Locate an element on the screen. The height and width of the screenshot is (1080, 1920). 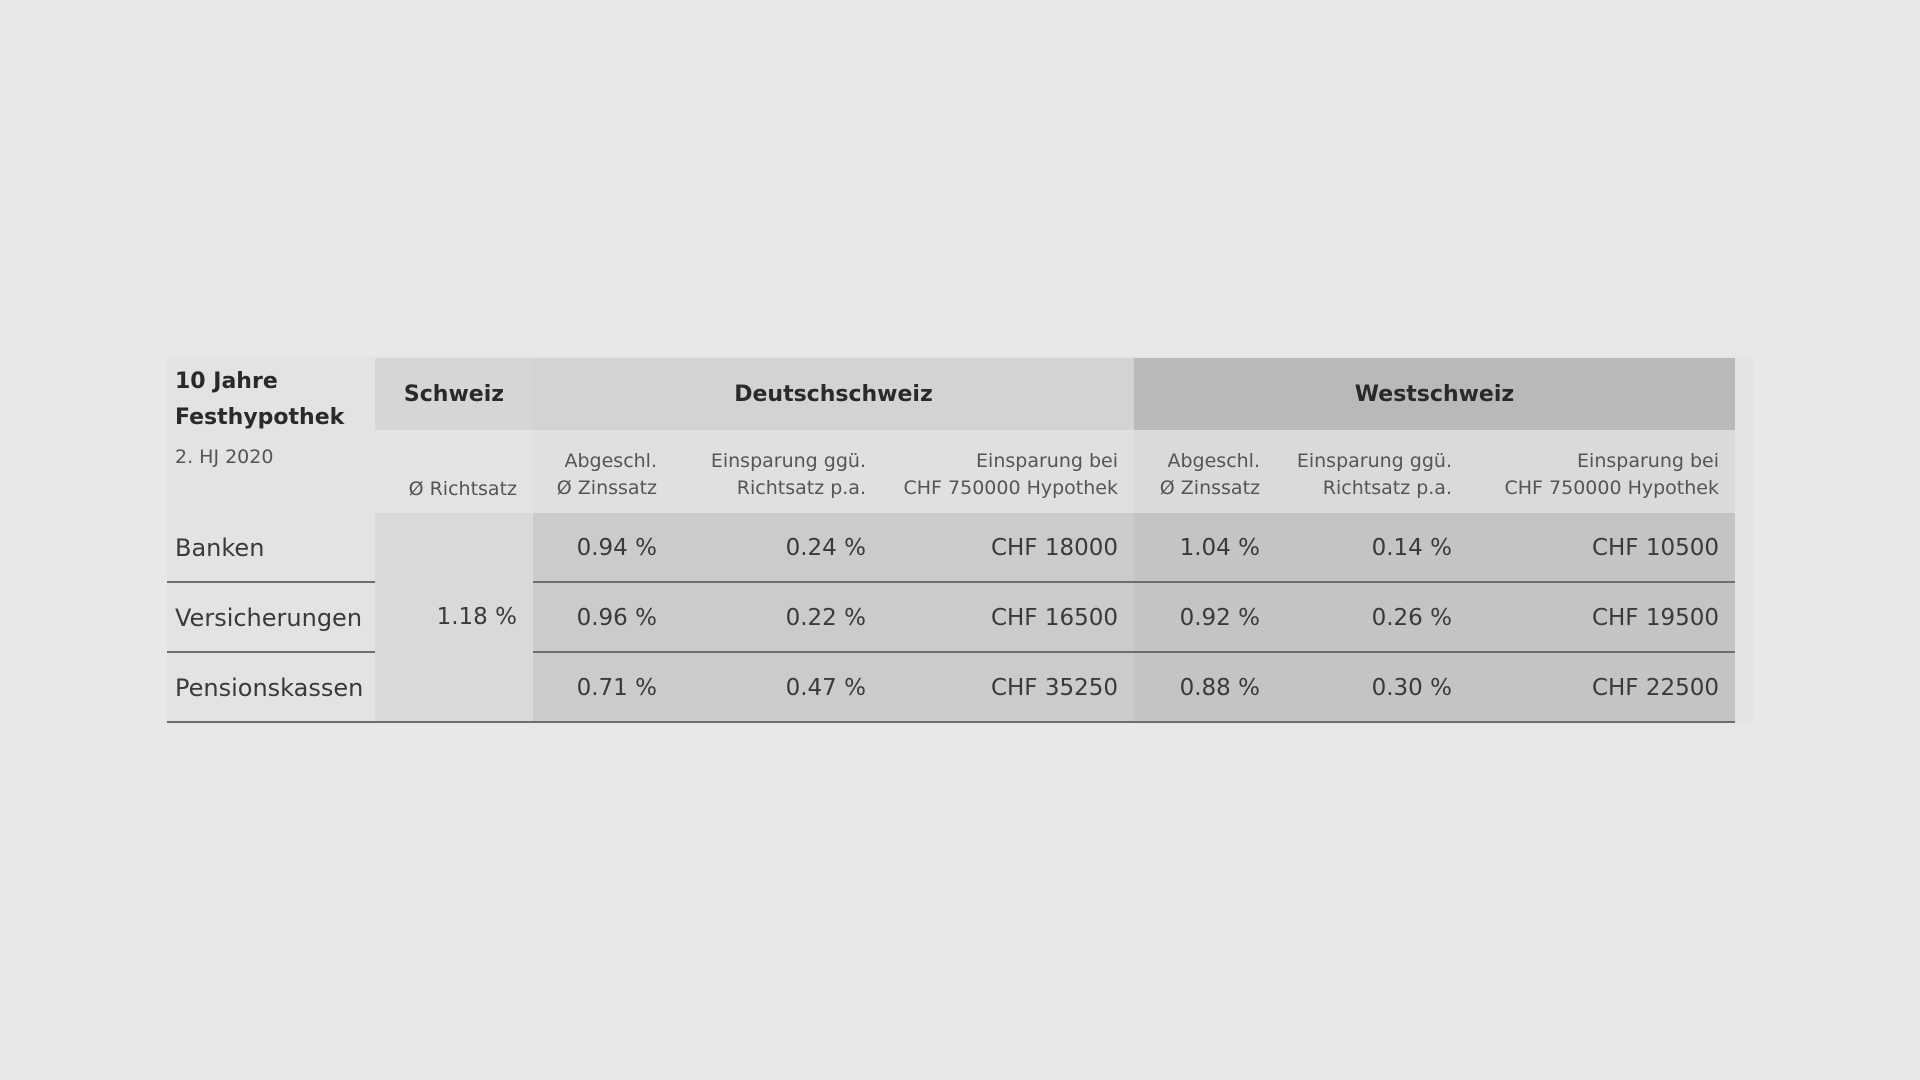
table-cell: 0.47 % is located at coordinates (777, 687).